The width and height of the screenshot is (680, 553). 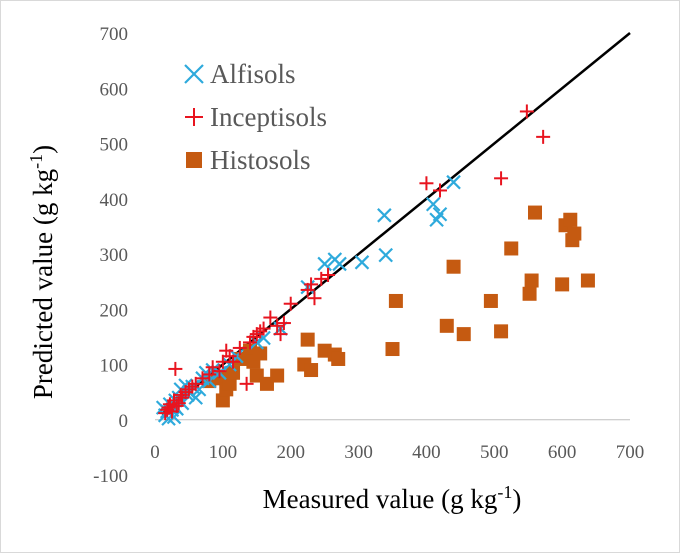 I want to click on x-tick-label: 300, so click(x=358, y=452).